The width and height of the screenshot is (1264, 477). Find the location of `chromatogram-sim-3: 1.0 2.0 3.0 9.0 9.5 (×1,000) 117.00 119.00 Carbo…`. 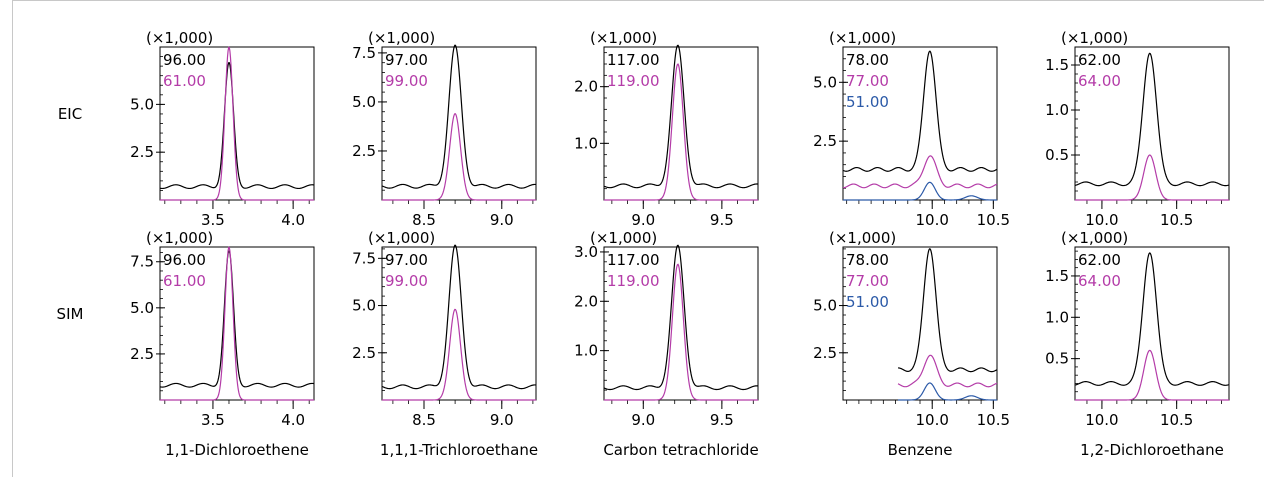

chromatogram-sim-3: 1.0 2.0 3.0 9.0 9.5 (×1,000) 117.00 119.00 Carbo… is located at coordinates (666, 344).